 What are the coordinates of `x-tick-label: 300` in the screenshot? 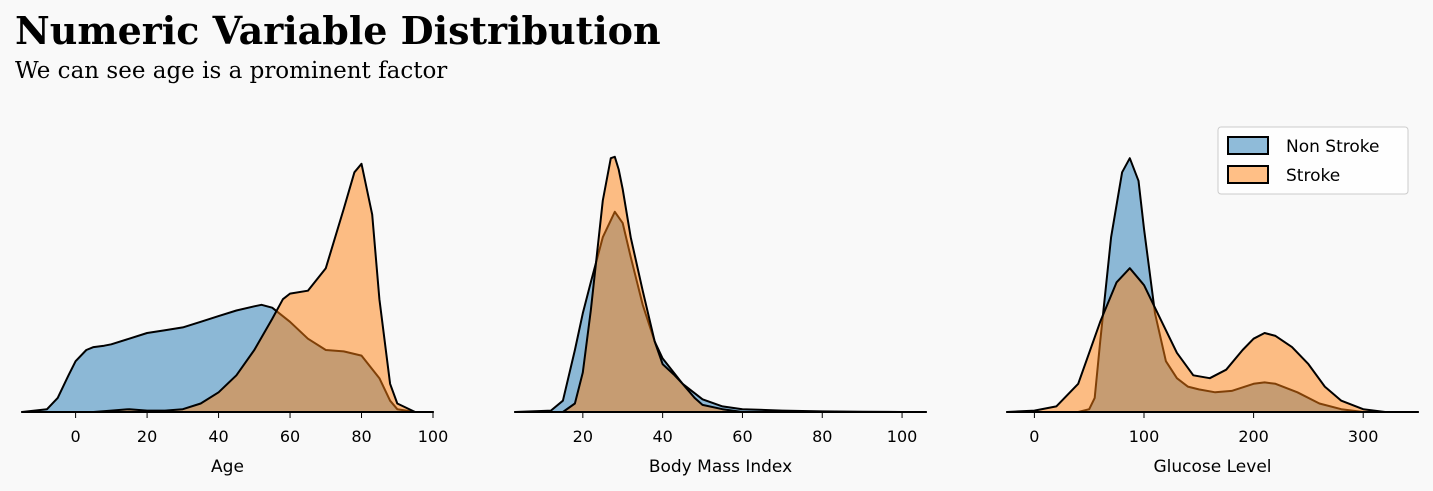 It's located at (1363, 436).